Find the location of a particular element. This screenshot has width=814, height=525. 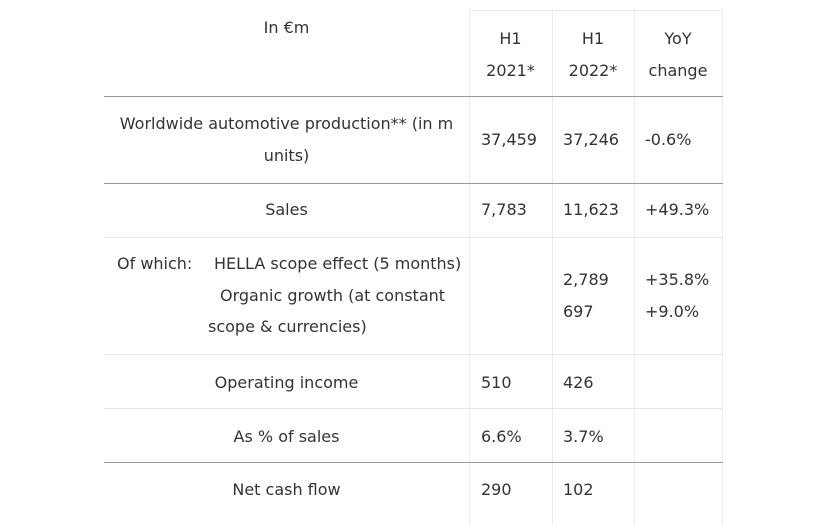

operating-income-2021: 510 is located at coordinates (496, 382).